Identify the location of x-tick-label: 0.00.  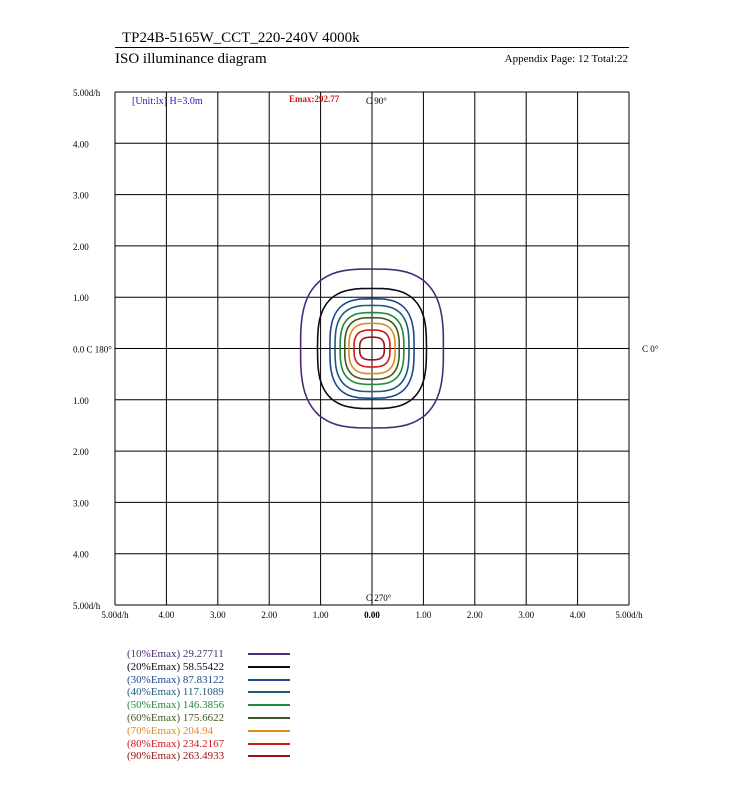
(372, 615).